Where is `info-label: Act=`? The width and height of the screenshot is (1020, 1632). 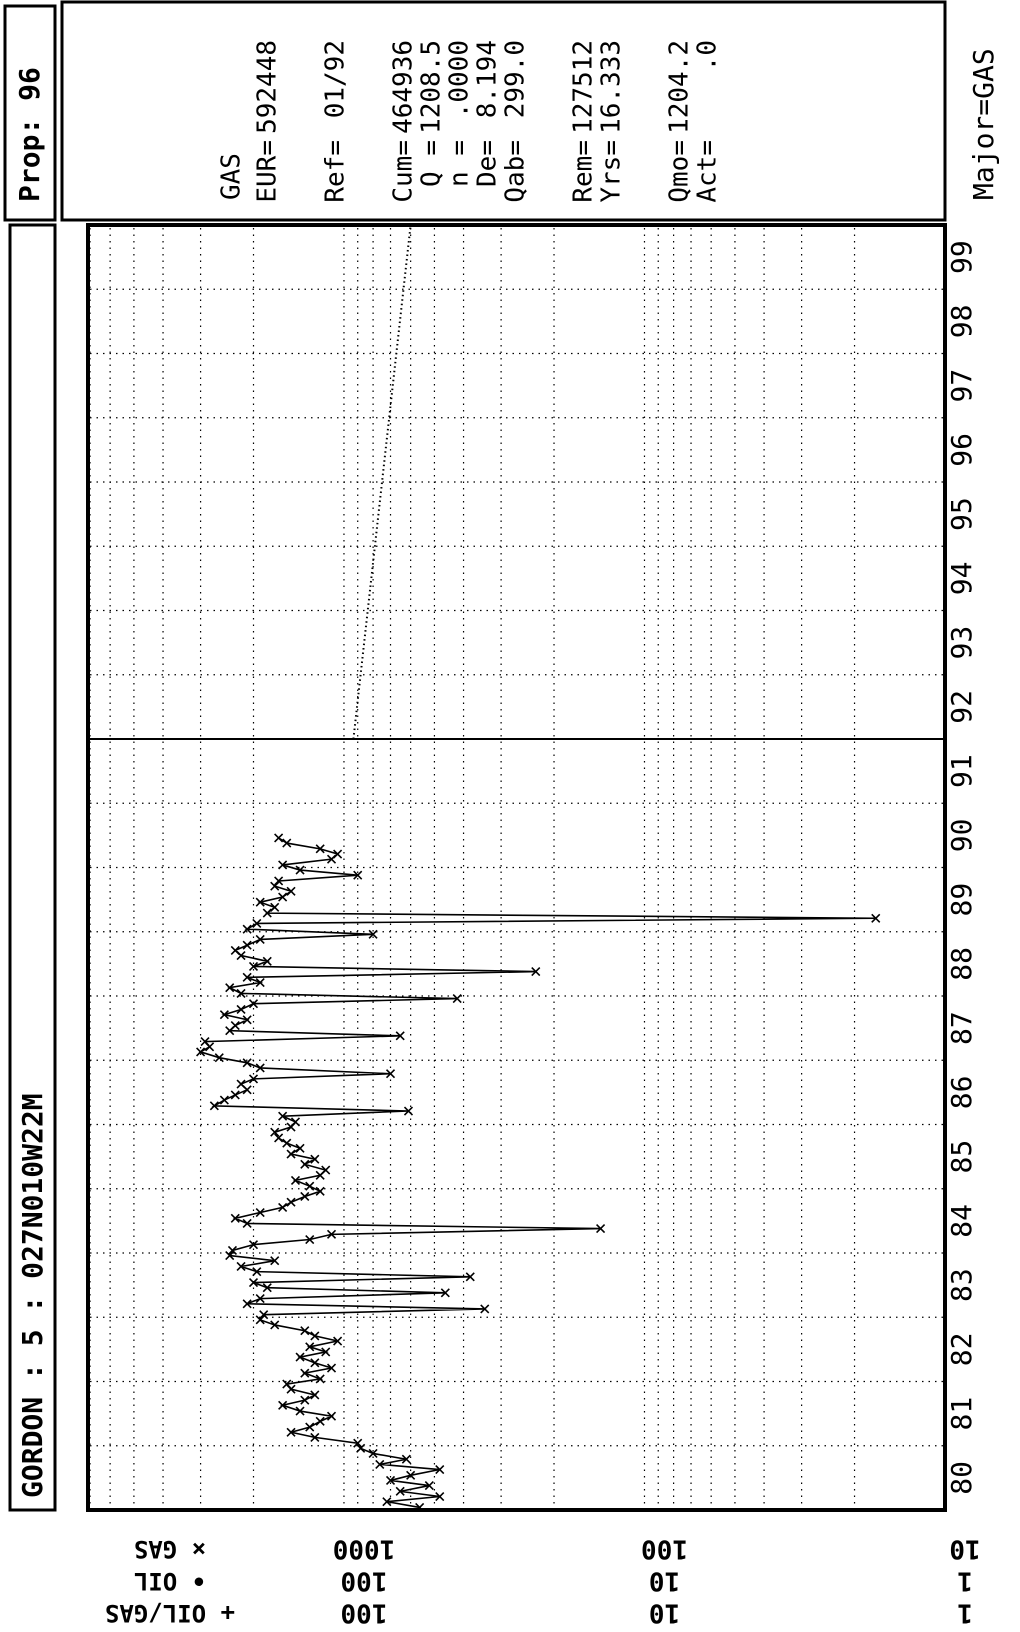 info-label: Act= is located at coordinates (708, 171).